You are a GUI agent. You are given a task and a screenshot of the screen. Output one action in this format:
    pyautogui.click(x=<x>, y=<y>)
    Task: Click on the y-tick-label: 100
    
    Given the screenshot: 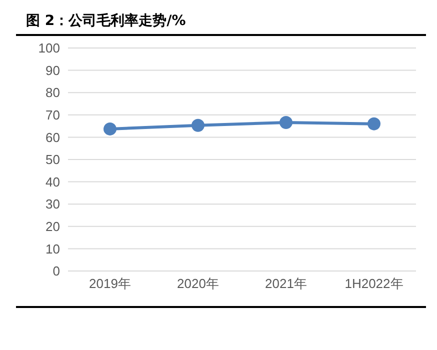 What is the action you would take?
    pyautogui.click(x=49, y=48)
    